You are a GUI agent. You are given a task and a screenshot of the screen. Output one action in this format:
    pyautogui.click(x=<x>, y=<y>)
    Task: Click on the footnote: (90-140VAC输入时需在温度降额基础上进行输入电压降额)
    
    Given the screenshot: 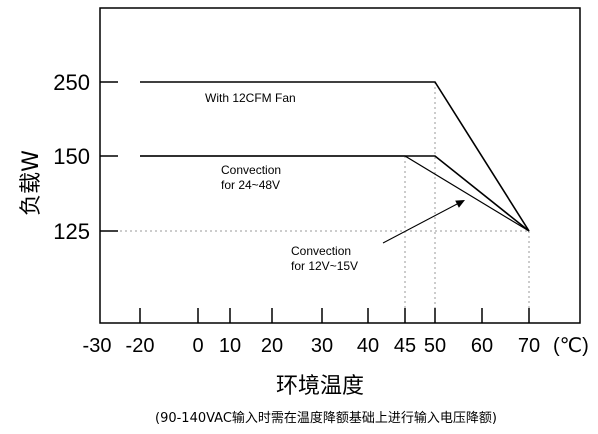 What is the action you would take?
    pyautogui.click(x=326, y=418)
    